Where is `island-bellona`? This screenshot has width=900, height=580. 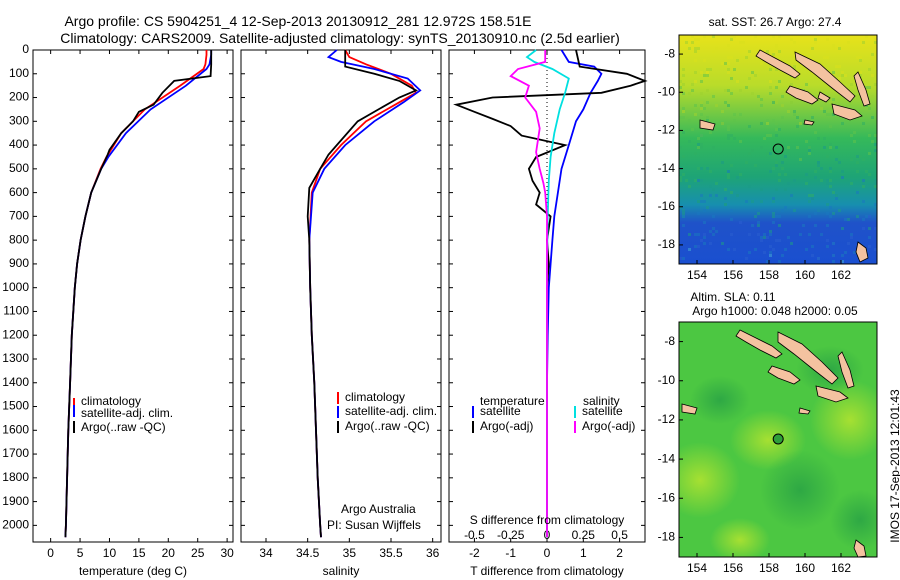 island-bellona is located at coordinates (809, 122).